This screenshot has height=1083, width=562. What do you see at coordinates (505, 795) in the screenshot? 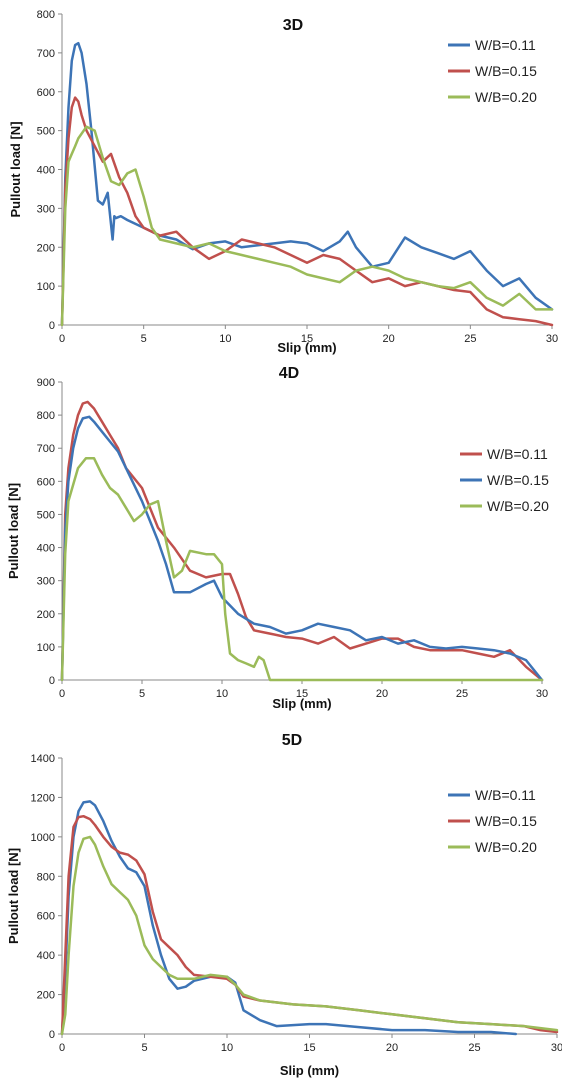
I see `chart-5d-legend-label-0: W/B=0.11` at bounding box center [505, 795].